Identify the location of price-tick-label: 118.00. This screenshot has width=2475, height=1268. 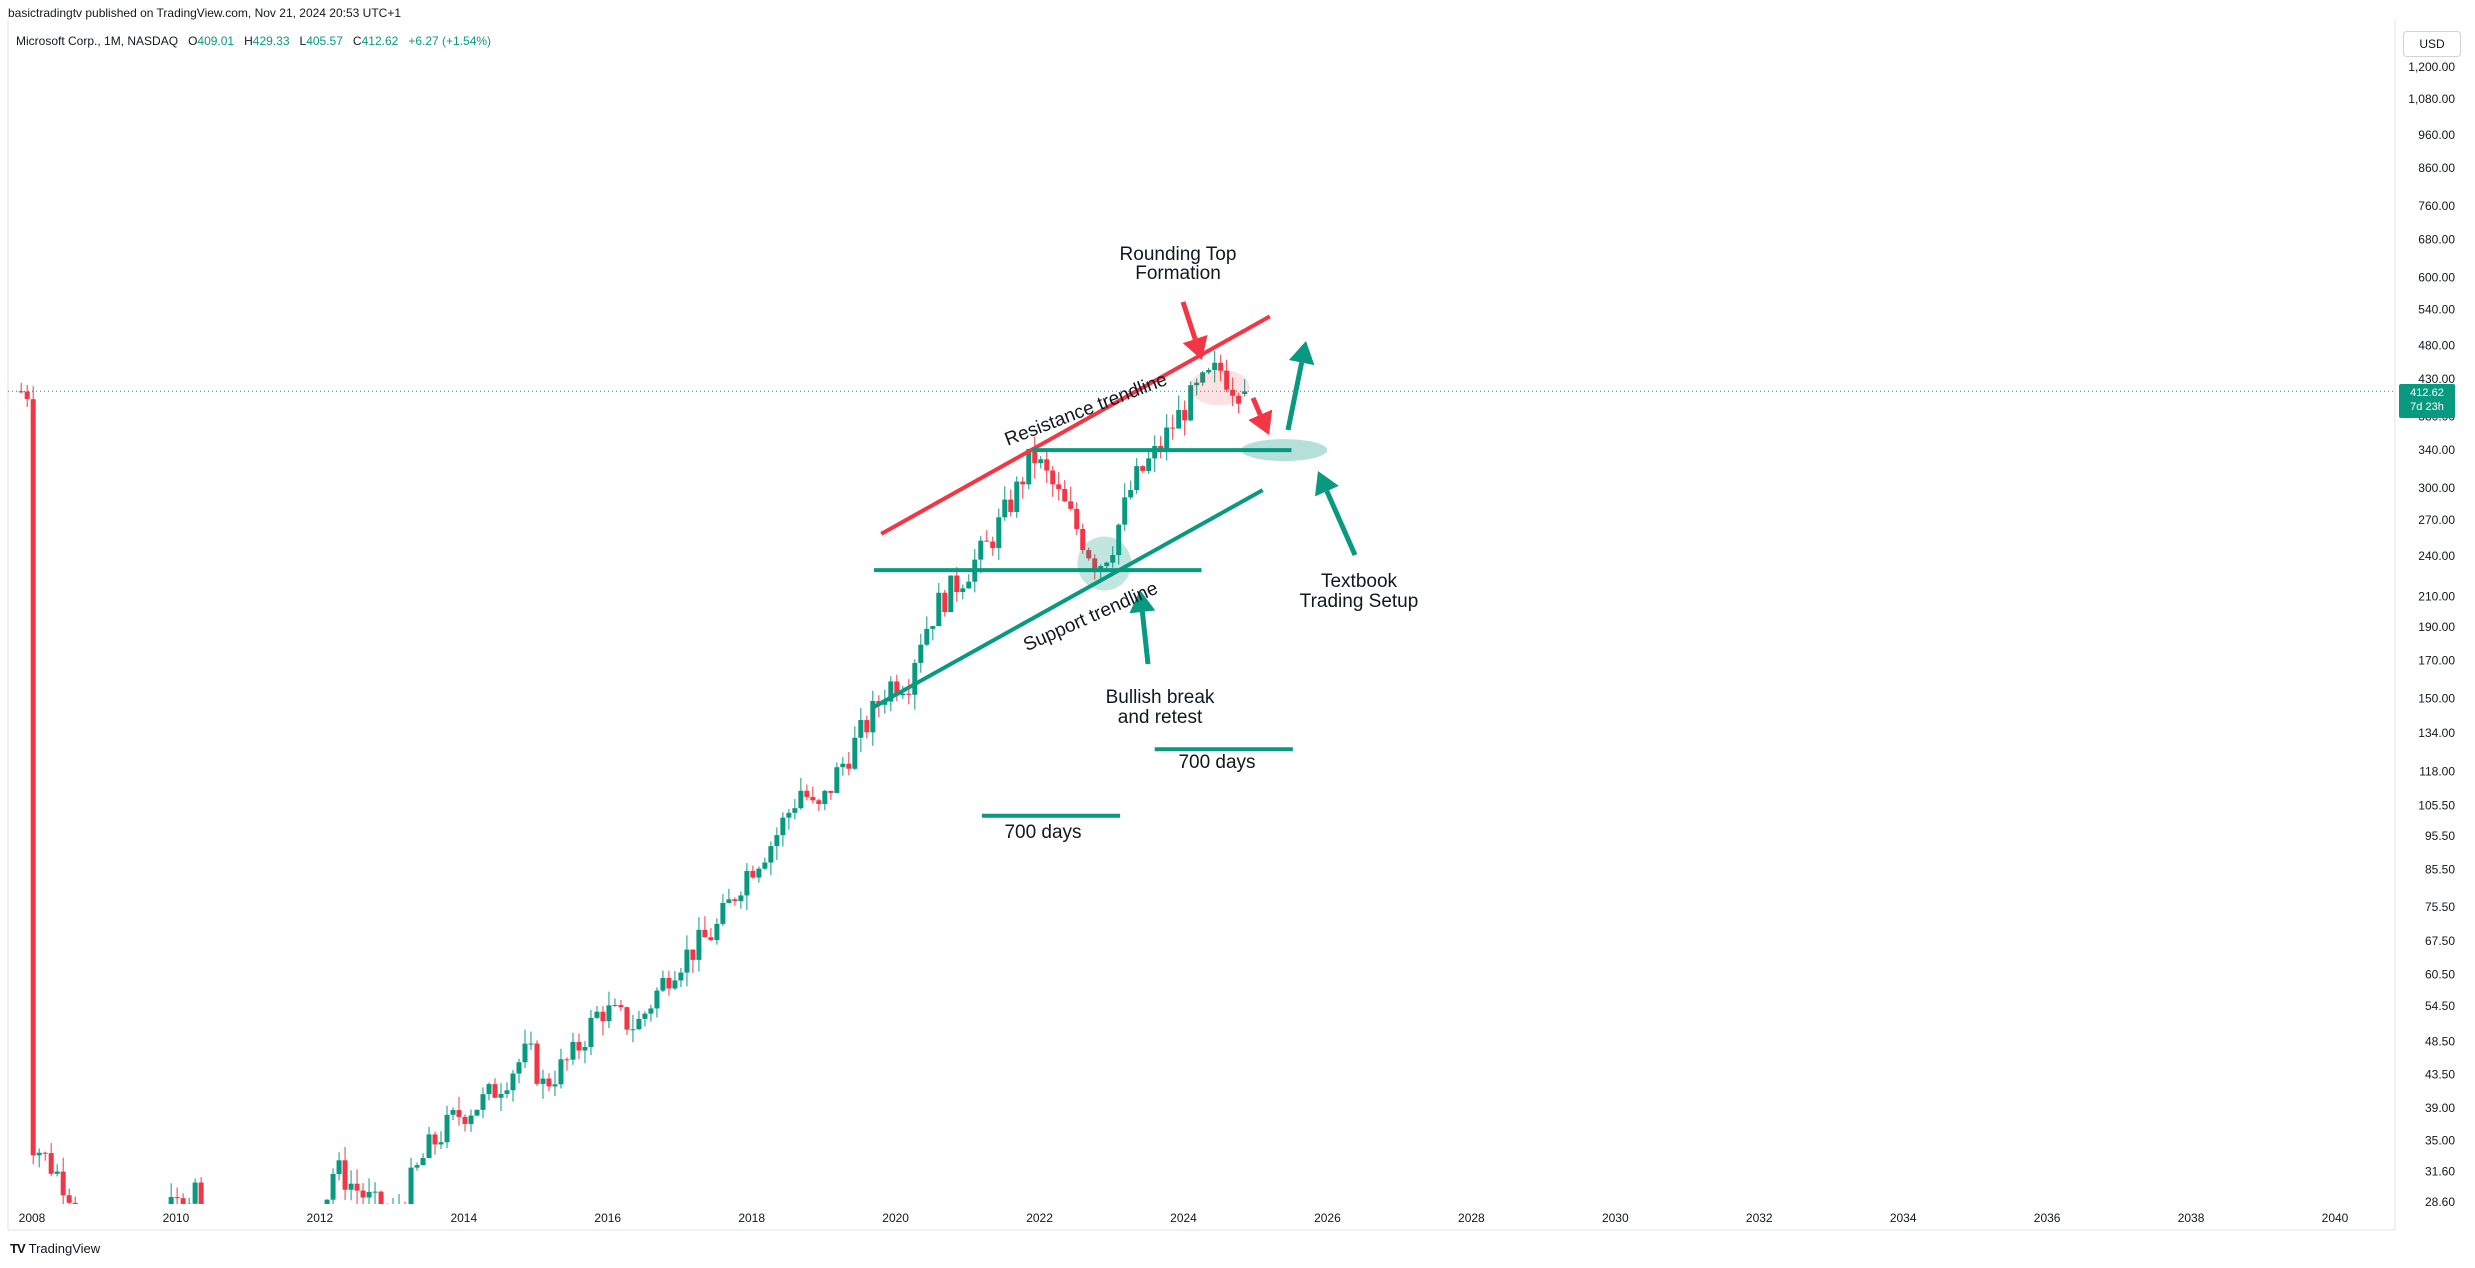
(2437, 772).